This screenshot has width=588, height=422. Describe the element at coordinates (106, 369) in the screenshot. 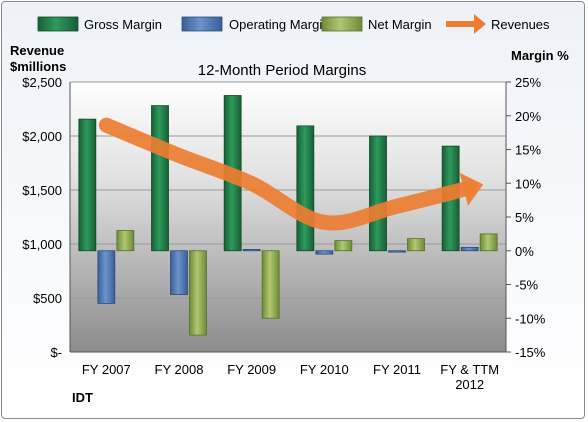

I see `x-tick-label: FY 2007` at that location.